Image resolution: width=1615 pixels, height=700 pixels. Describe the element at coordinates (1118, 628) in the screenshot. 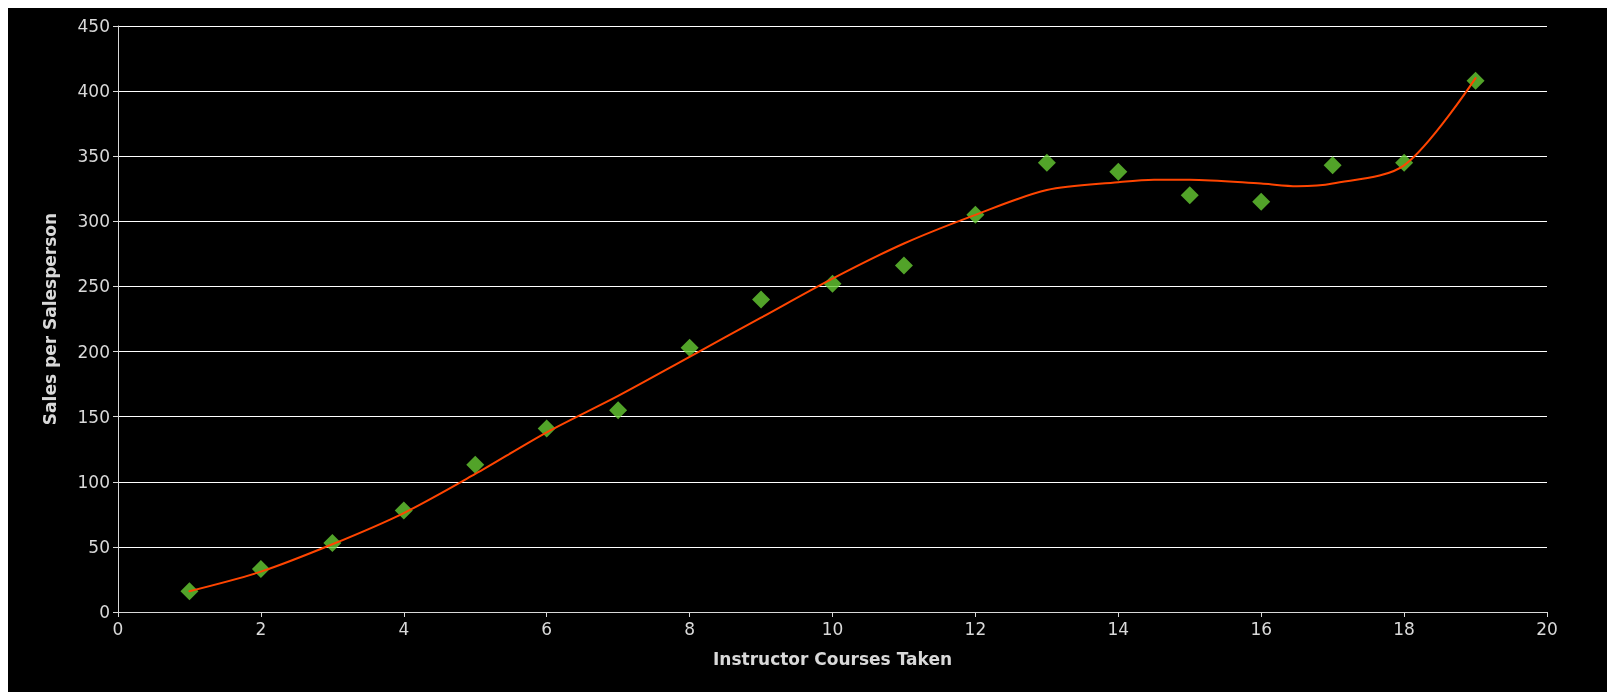

I see `x-tick-label: 14` at that location.